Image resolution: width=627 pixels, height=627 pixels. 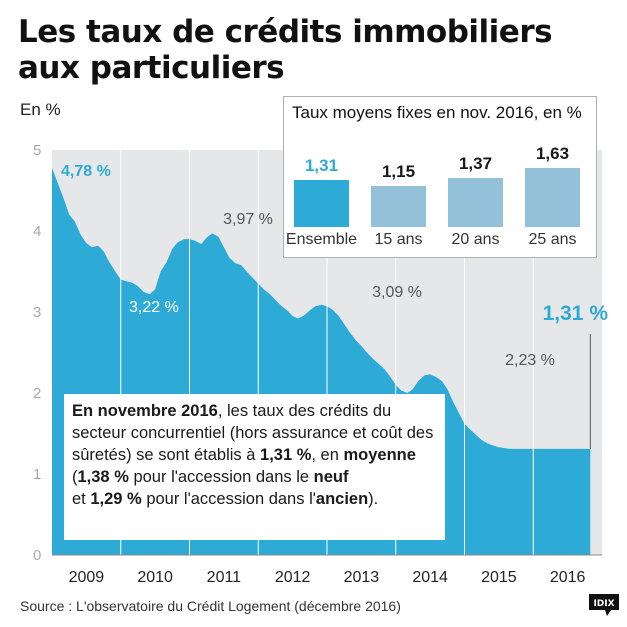 I want to click on y-tick-label: 0, so click(x=37, y=555).